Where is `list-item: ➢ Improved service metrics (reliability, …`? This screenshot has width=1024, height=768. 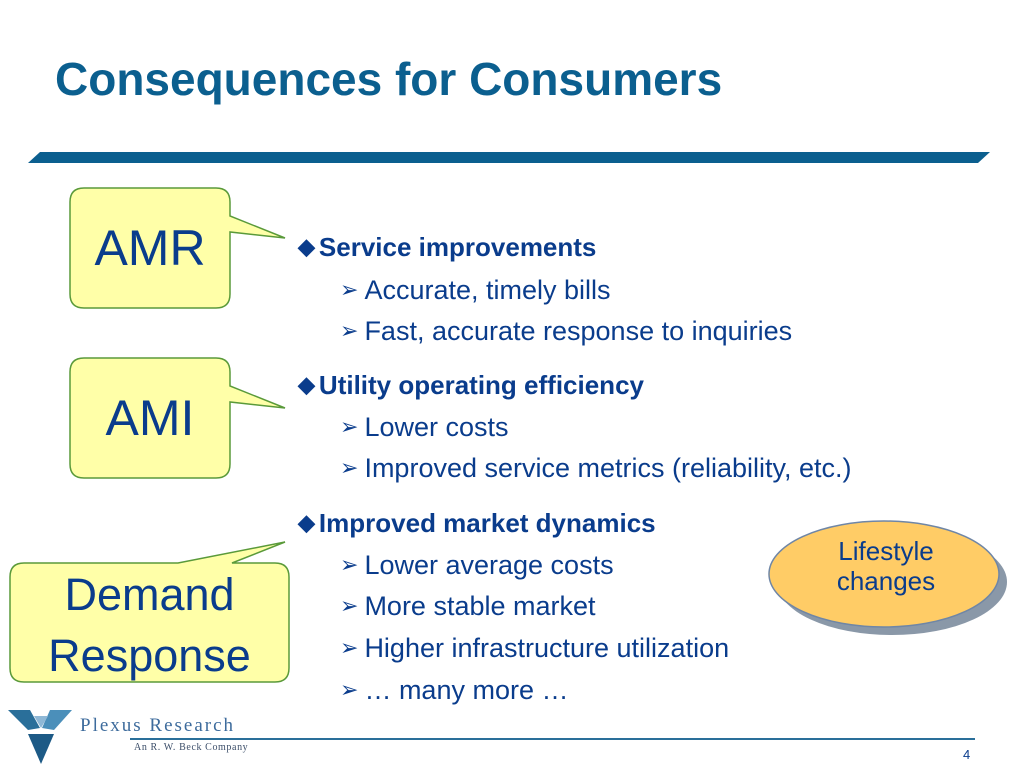
list-item: ➢ Improved service metrics (reliability, … is located at coordinates (596, 468).